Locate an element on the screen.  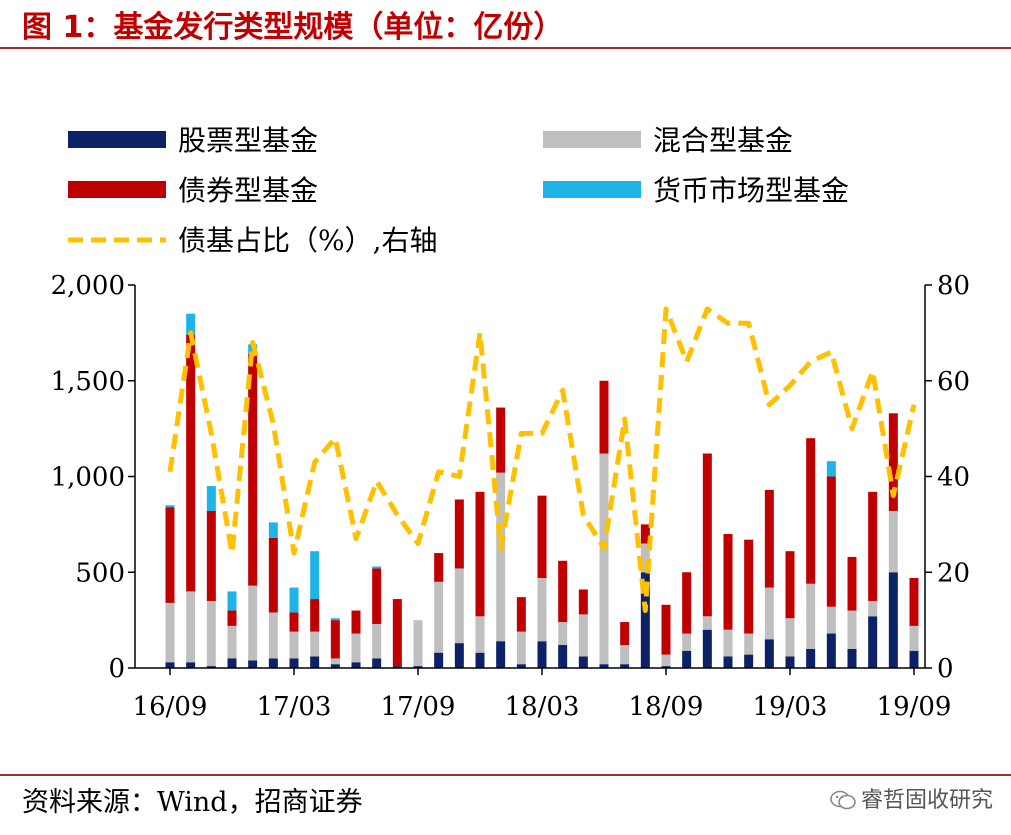
x-tick-label-4: 18/09 is located at coordinates (666, 707).